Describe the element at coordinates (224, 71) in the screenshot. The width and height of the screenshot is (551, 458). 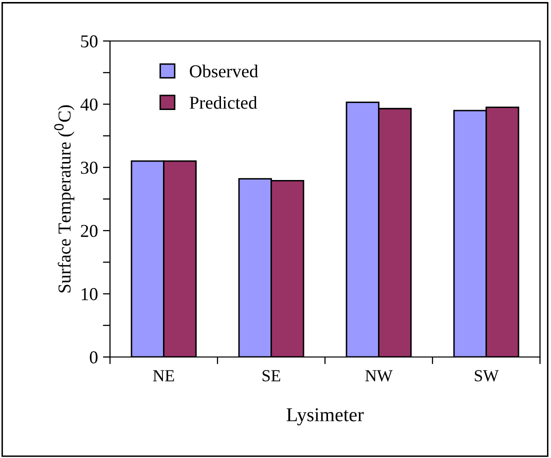
I see `legend-label: Observed` at that location.